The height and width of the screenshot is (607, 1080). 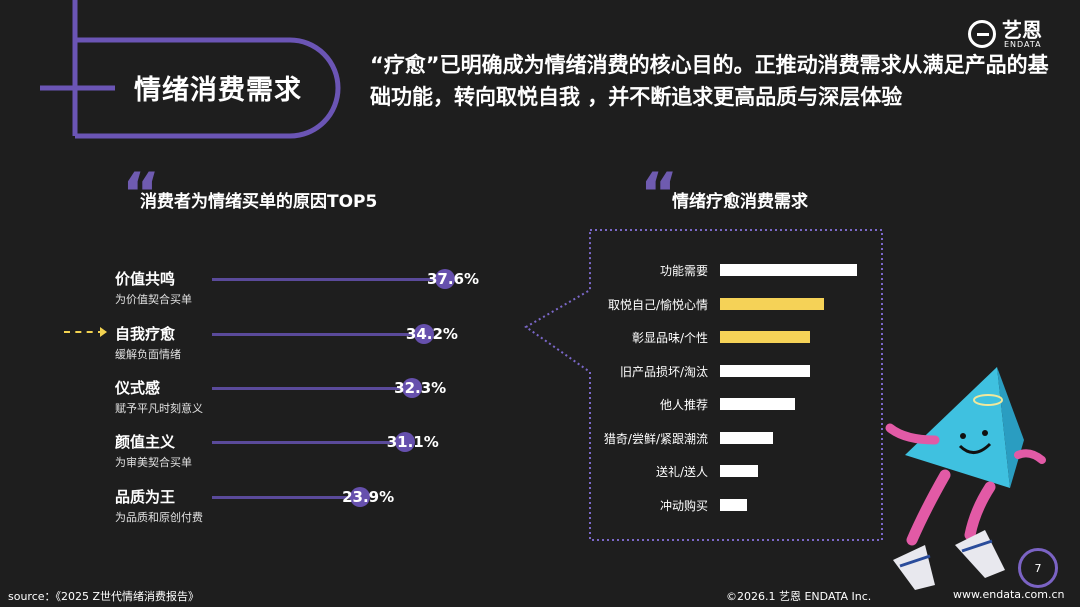 What do you see at coordinates (145, 279) in the screenshot?
I see `reason-name: 价值共鸣` at bounding box center [145, 279].